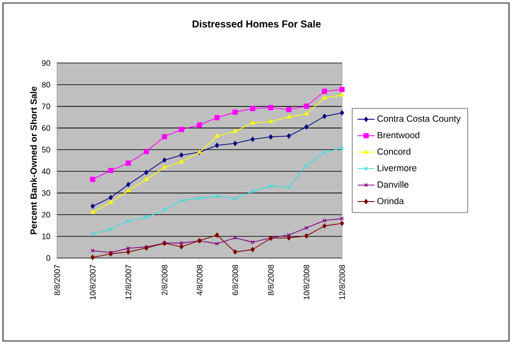  What do you see at coordinates (397, 168) in the screenshot?
I see `legend-label: Livermore` at bounding box center [397, 168].